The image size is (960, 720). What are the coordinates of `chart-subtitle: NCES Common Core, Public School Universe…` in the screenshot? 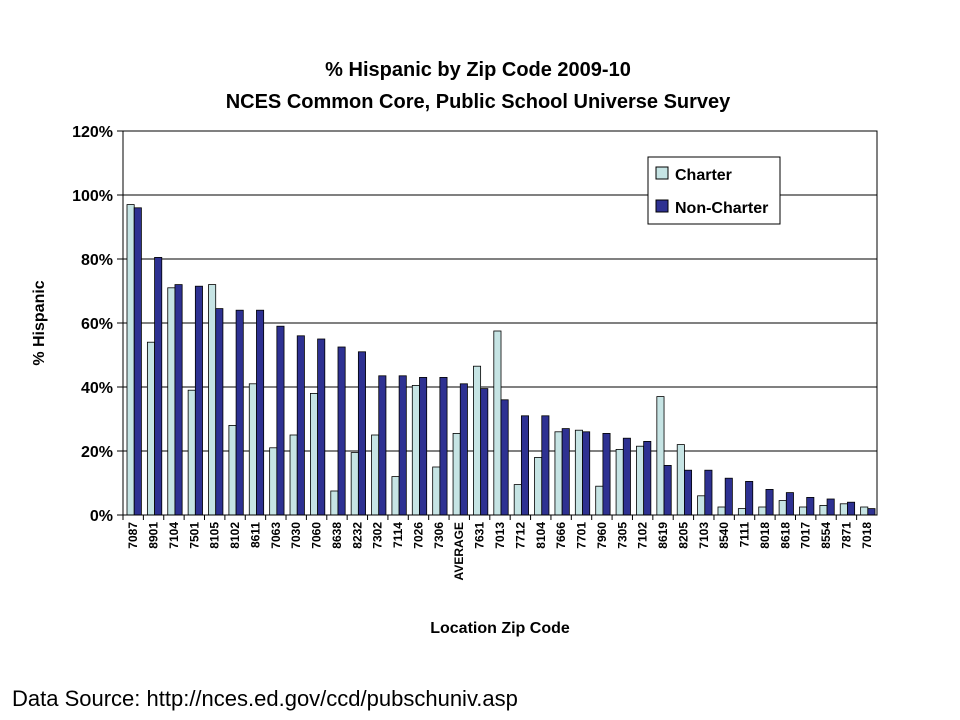 It's located at (478, 102).